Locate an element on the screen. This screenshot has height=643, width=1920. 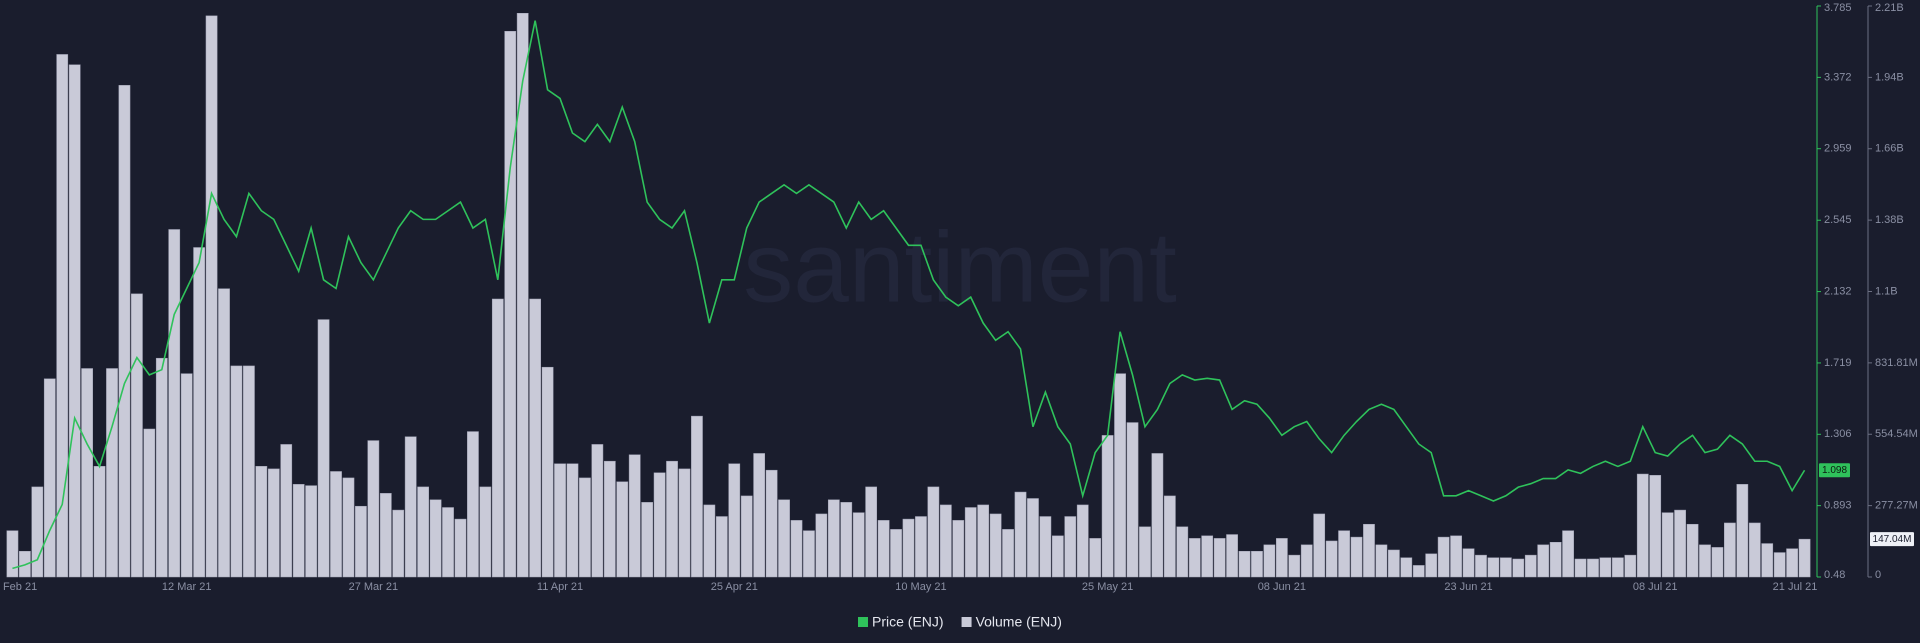
y-tick-label: 0.893 is located at coordinates (1838, 506).